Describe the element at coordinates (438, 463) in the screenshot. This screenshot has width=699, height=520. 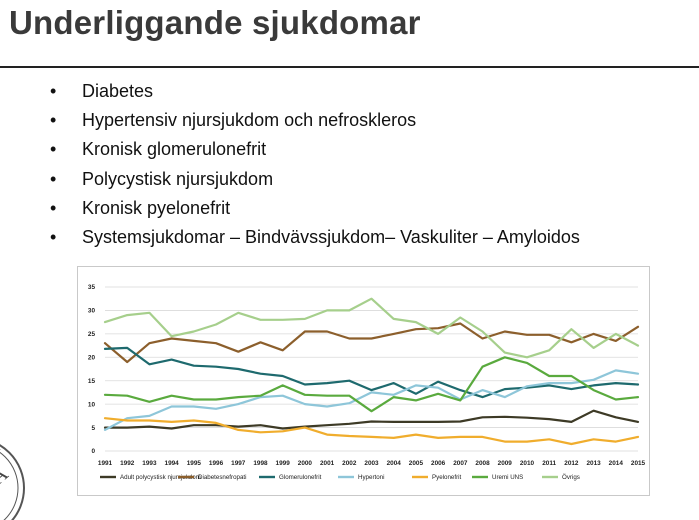
I see `x-tick-label: 2006` at that location.